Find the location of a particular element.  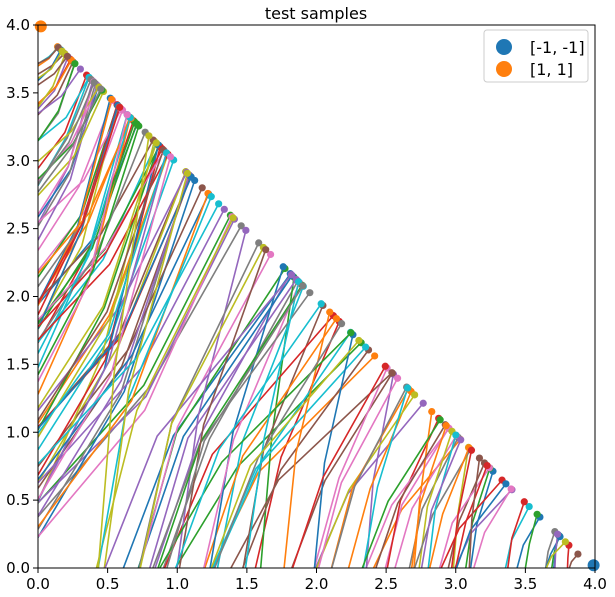

x-tick-label: 2.5 is located at coordinates (386, 584).